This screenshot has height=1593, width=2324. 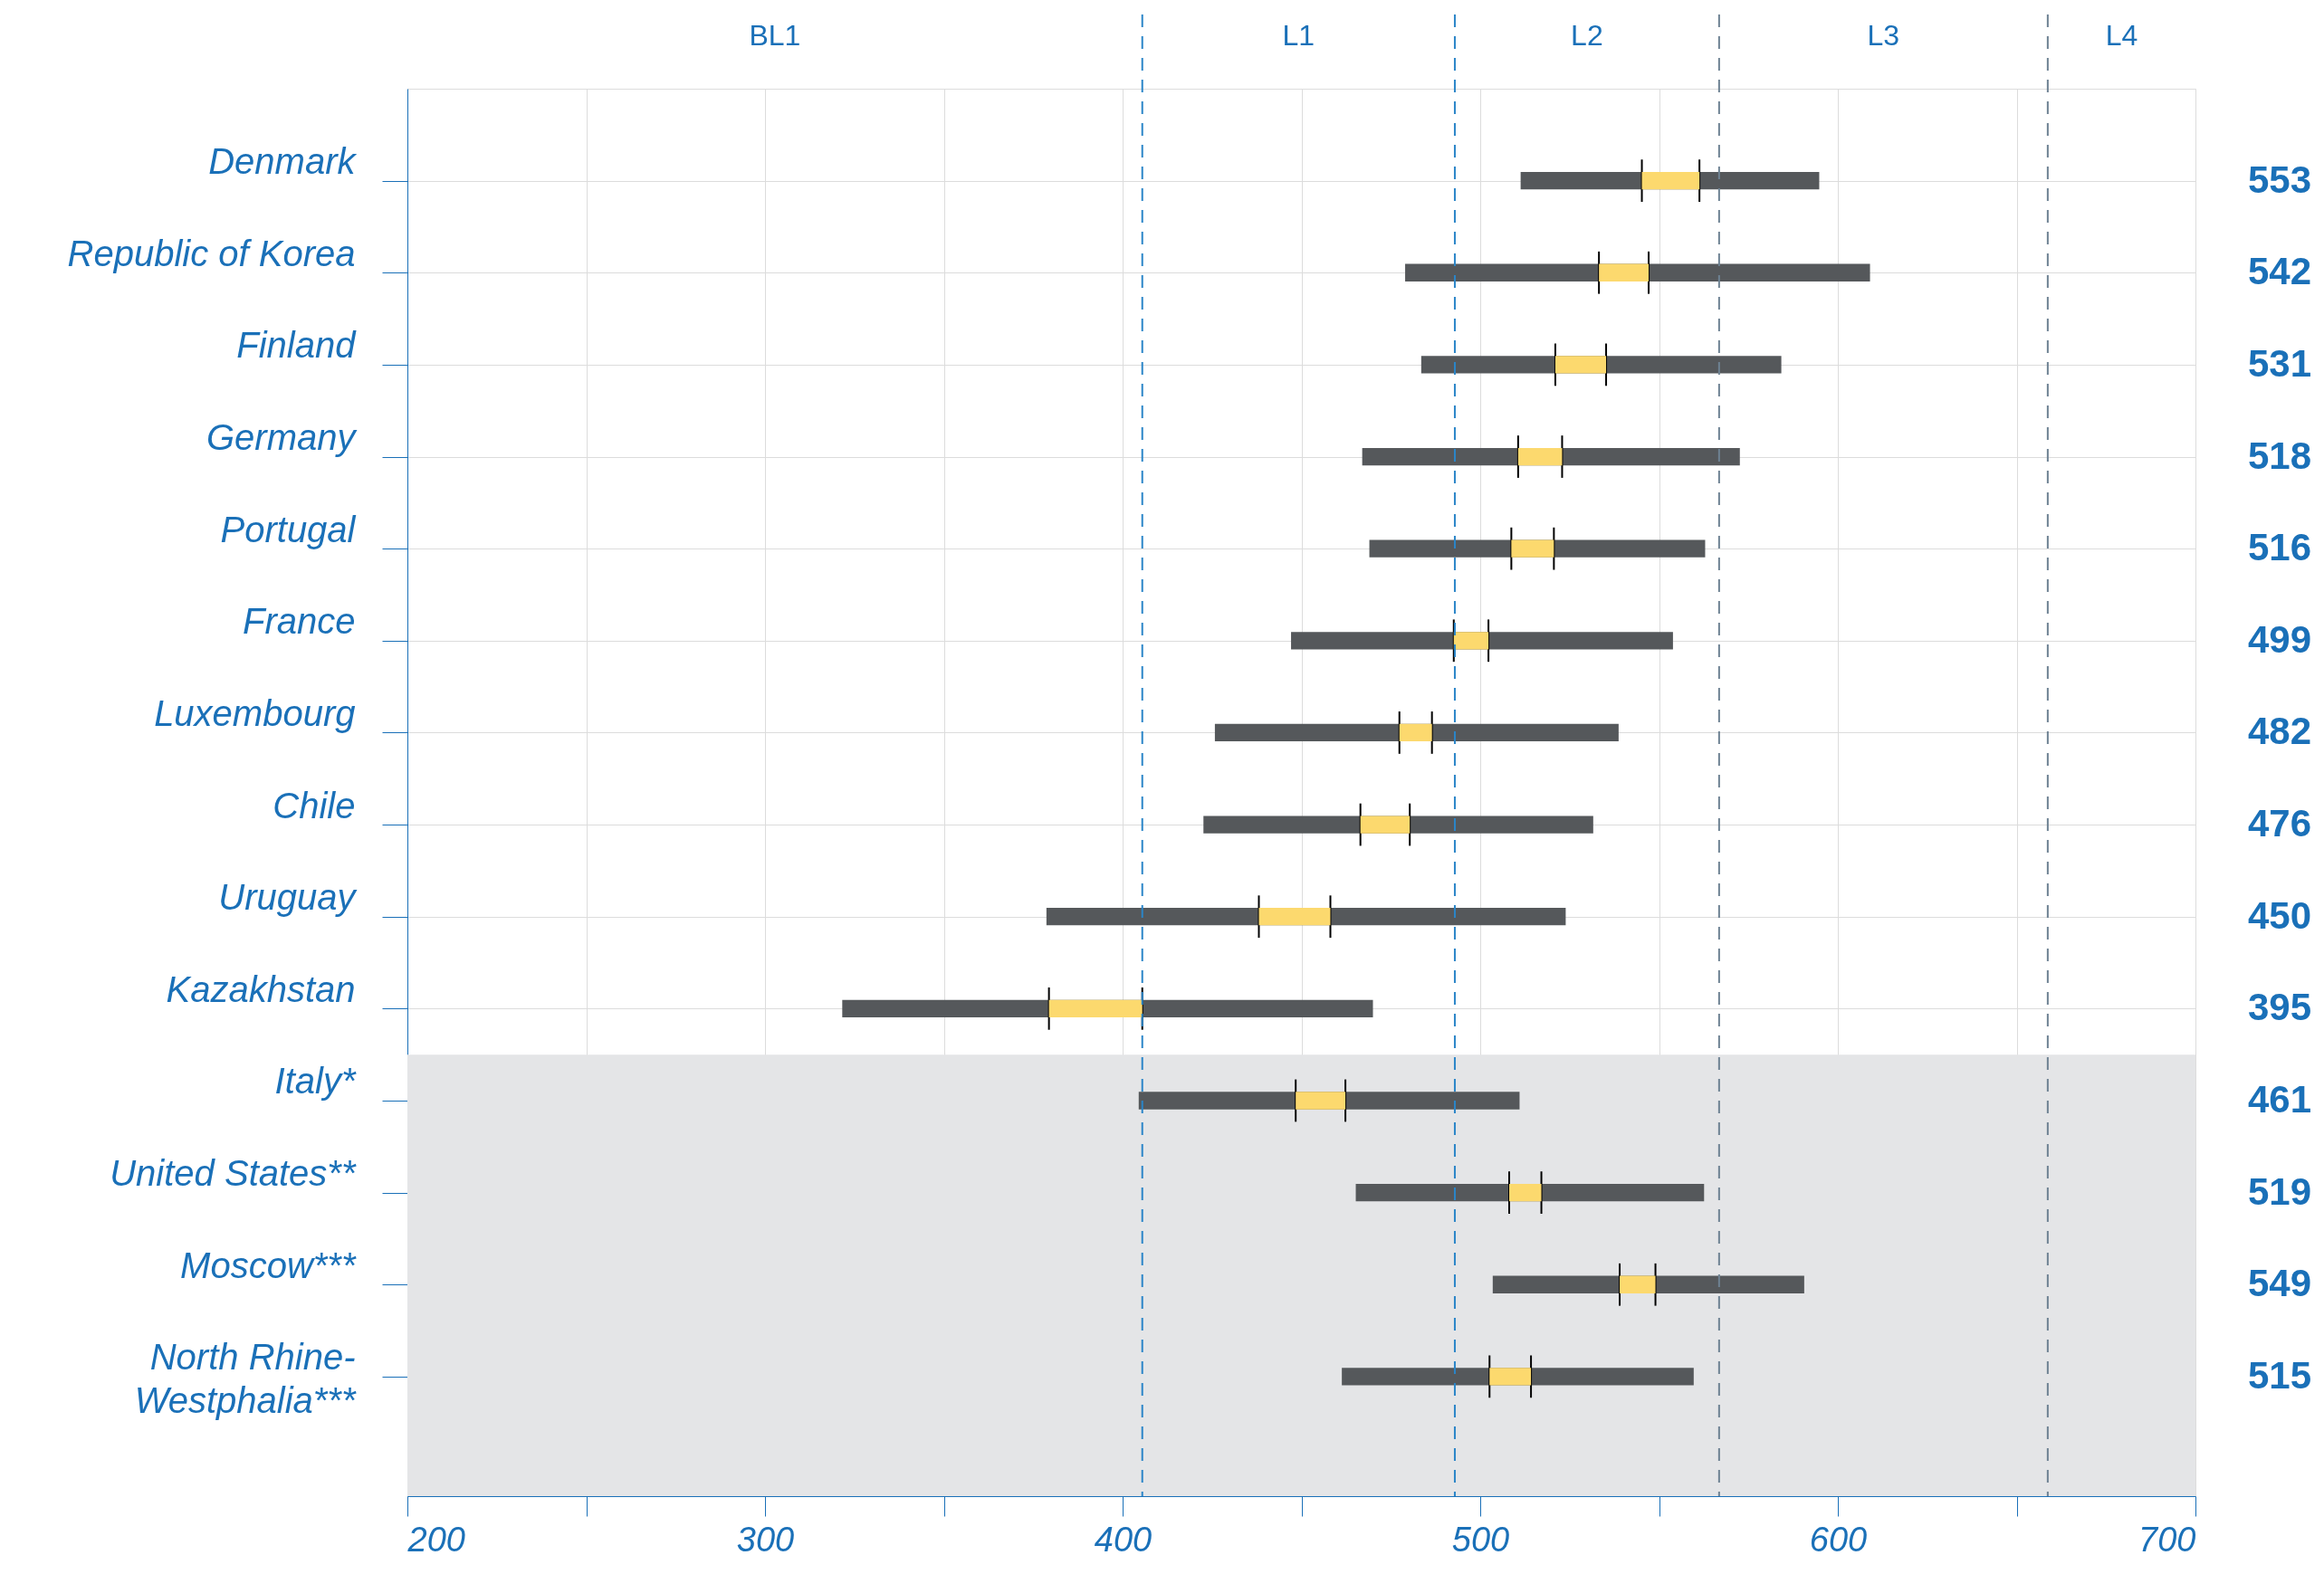 What do you see at coordinates (775, 35) in the screenshot?
I see `text: BL1` at bounding box center [775, 35].